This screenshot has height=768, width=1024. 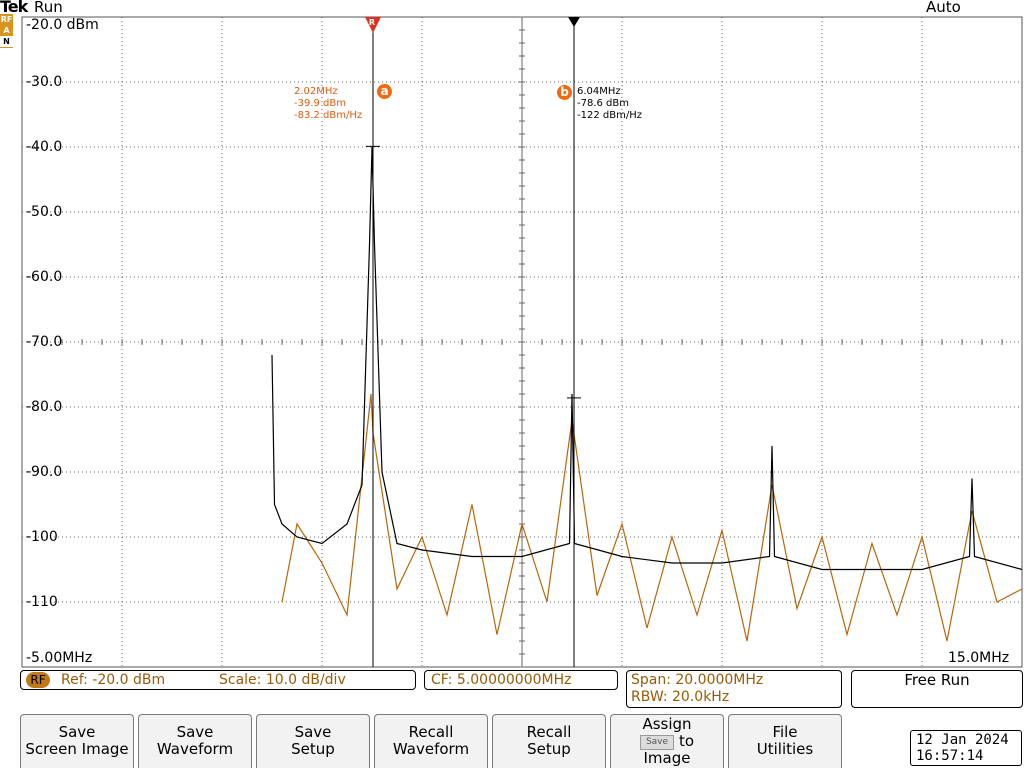 What do you see at coordinates (680, 697) in the screenshot?
I see `rbw-value: RBW: 20.0kHz` at bounding box center [680, 697].